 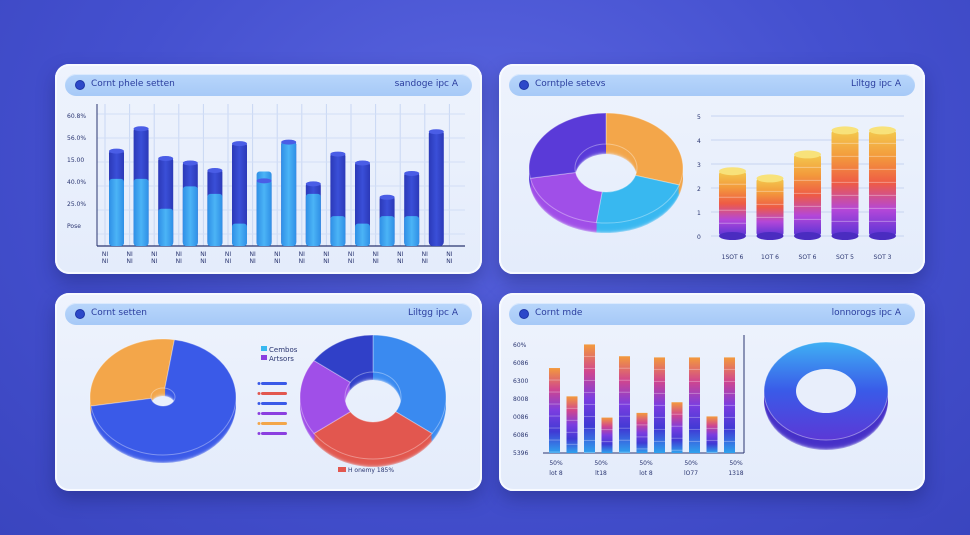 I want to click on panel-header-right: lonnorogs ipc A, so click(x=866, y=313).